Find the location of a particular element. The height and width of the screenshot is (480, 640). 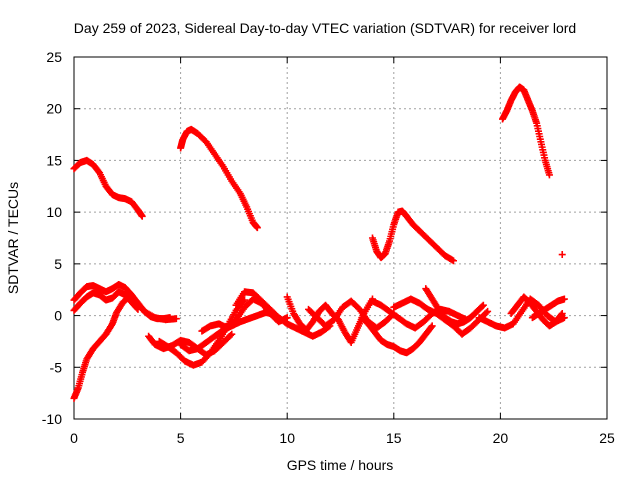

x-tick-label: 5 is located at coordinates (181, 438).